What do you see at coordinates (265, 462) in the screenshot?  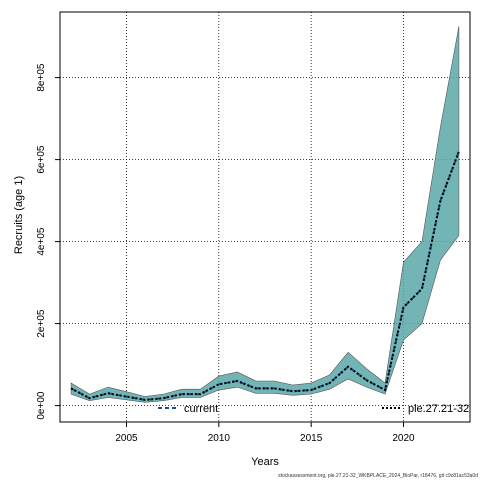 I see `x-axis-title: Years` at bounding box center [265, 462].